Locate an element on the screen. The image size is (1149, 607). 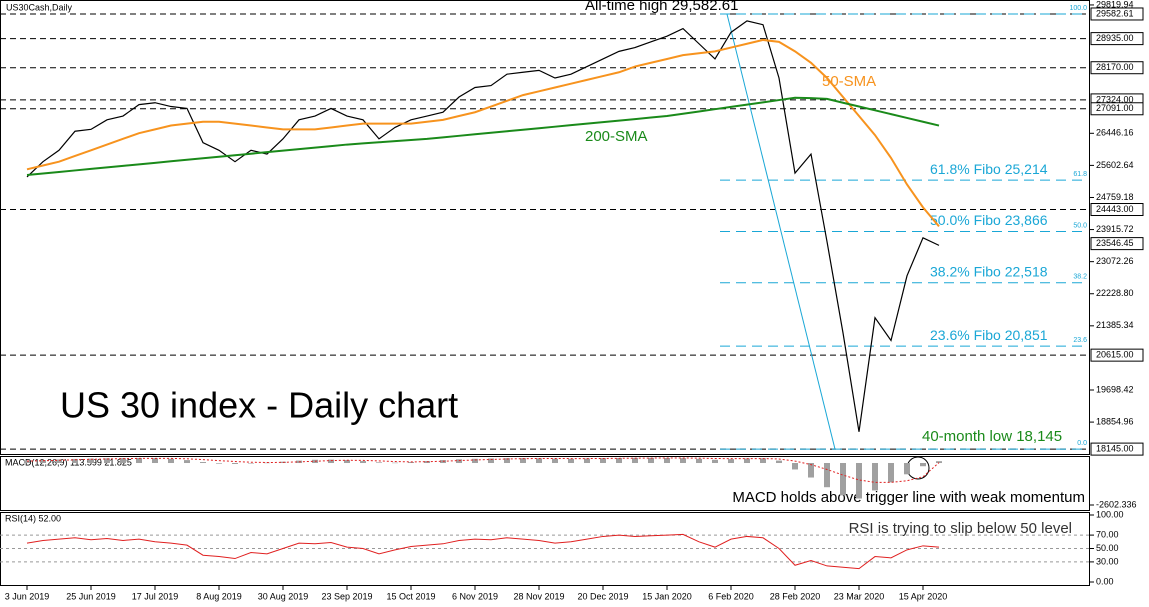
low-annotation: 40-month low 18,145 is located at coordinates (992, 436).